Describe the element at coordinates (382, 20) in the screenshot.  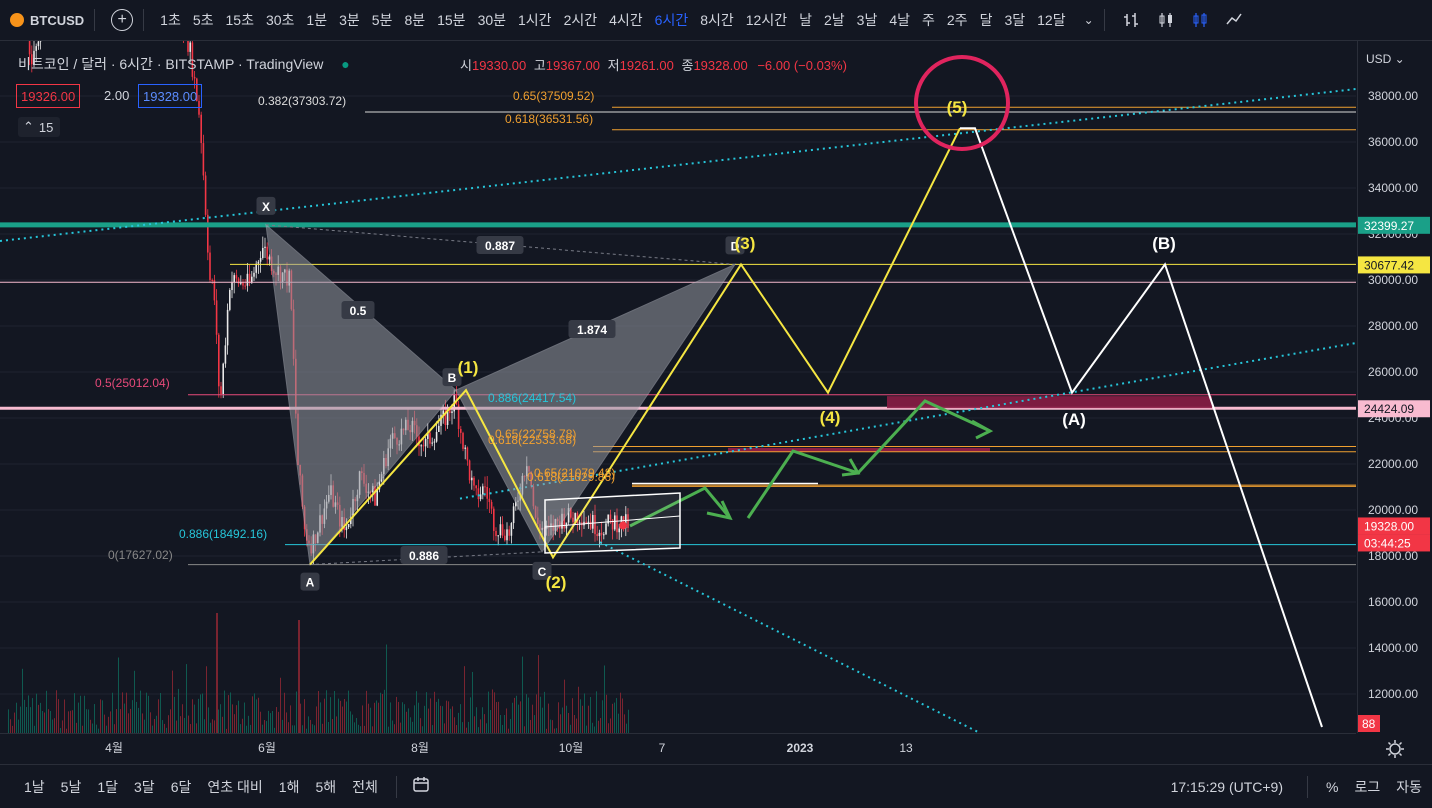
I see `timeframe-6: 5분` at that location.